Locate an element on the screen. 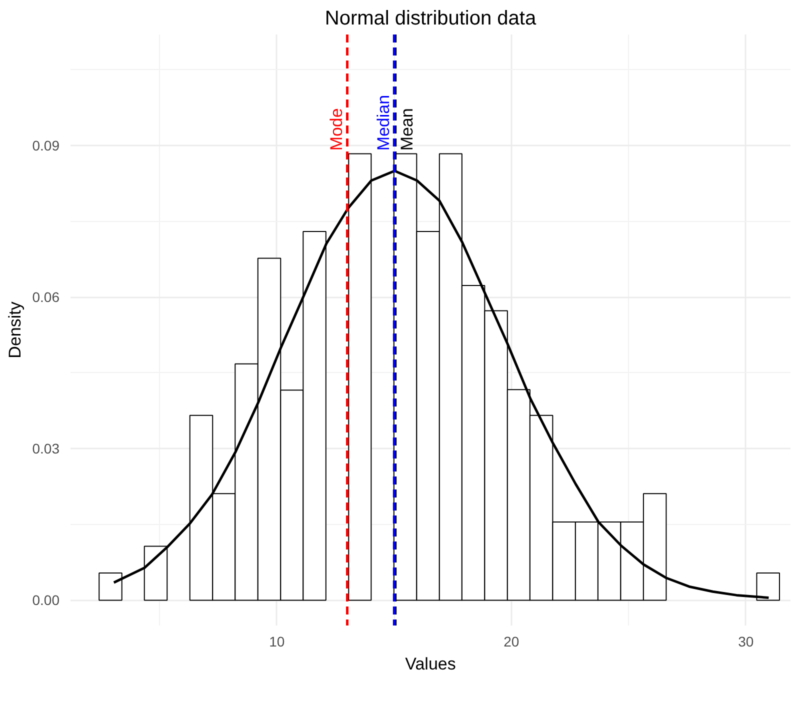 This screenshot has height=701, width=804. y-tick-label: 0.09 is located at coordinates (46, 146).